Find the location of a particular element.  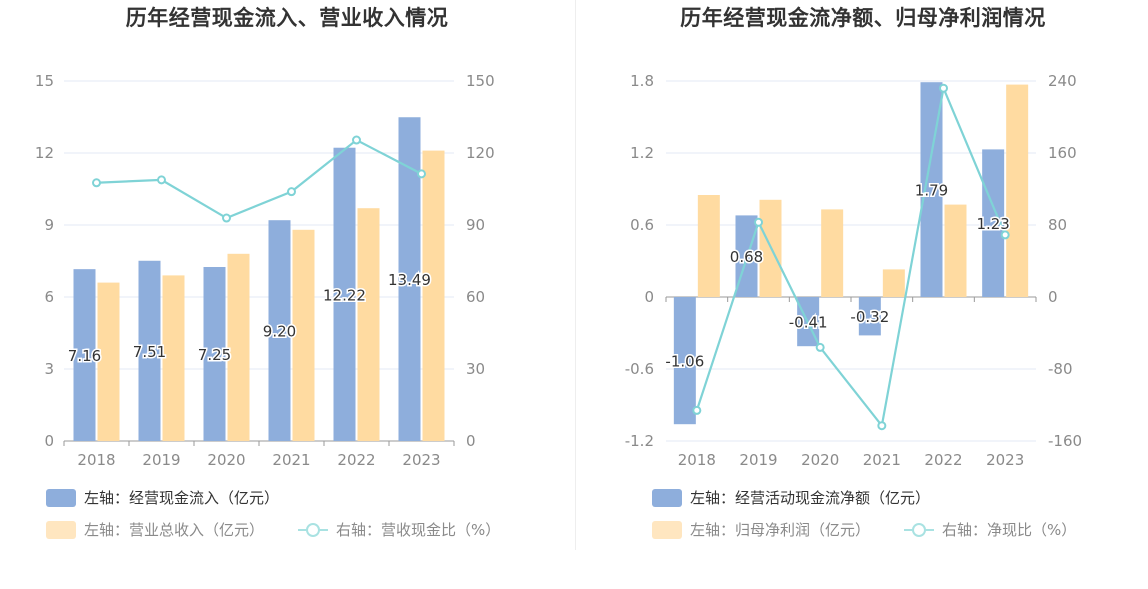

y-left-tick-label: 15 is located at coordinates (44, 81).